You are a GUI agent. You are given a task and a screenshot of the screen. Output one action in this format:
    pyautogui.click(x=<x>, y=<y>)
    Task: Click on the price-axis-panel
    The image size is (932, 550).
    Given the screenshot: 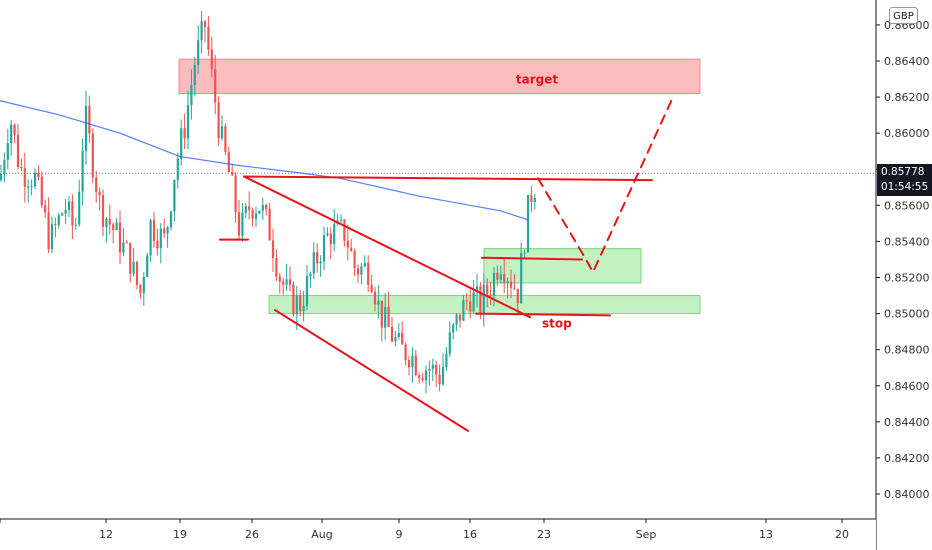 What is the action you would take?
    pyautogui.click(x=904, y=275)
    